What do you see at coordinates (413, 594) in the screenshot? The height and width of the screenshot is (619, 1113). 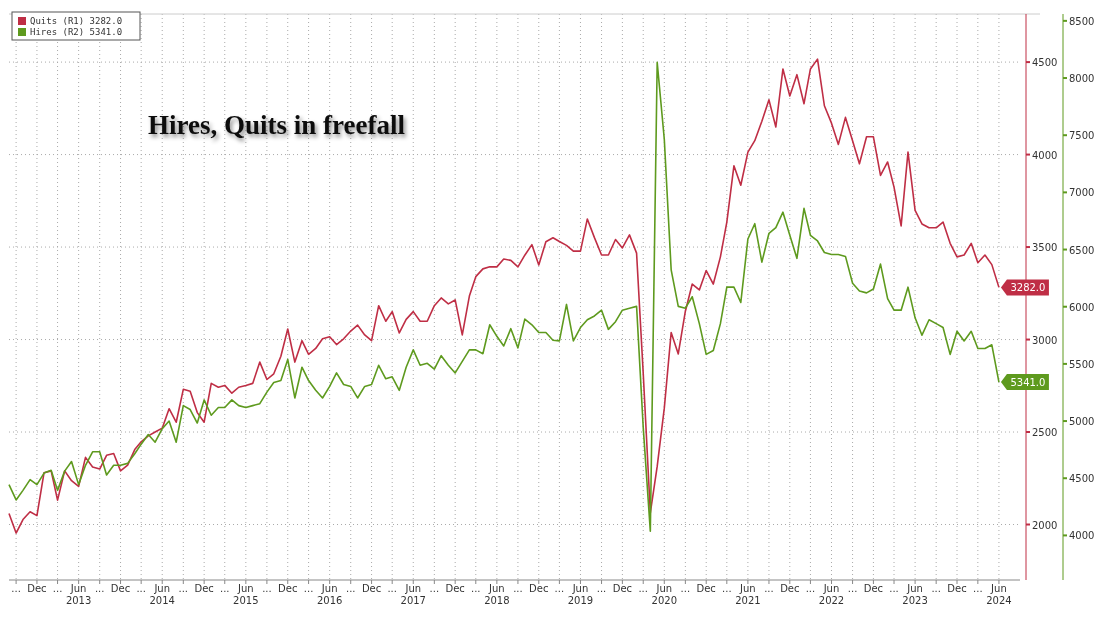 I see `x-tick-label: Jun 2017` at bounding box center [413, 594].